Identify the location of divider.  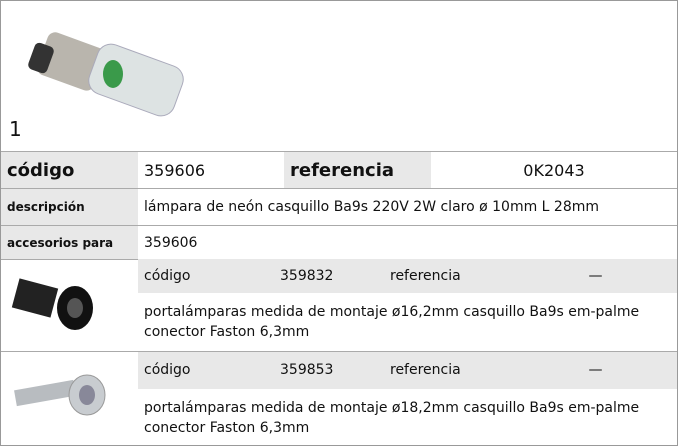
(339, 351).